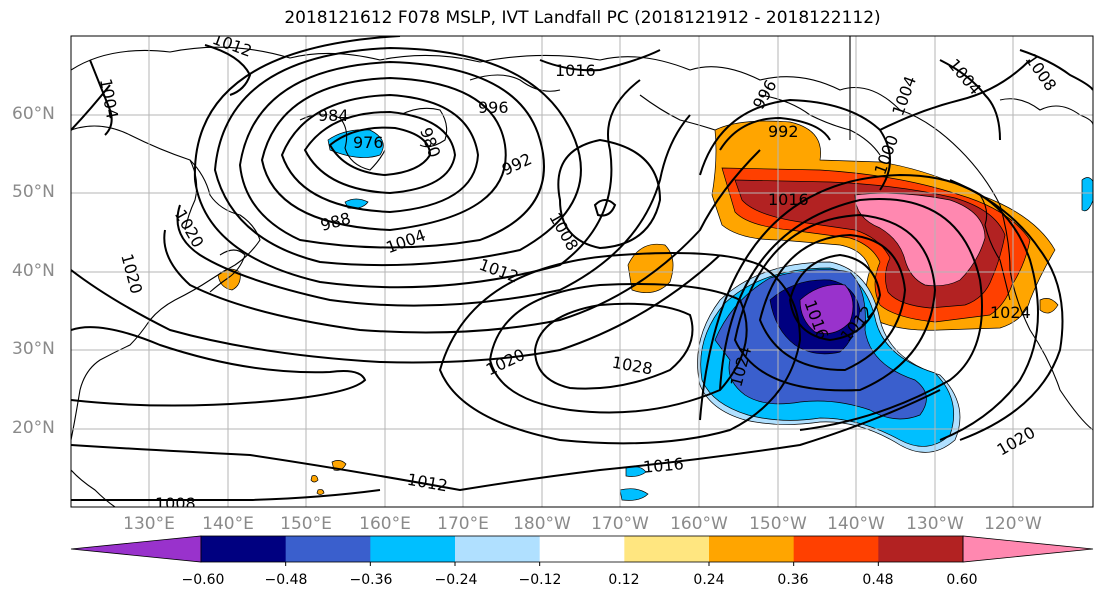 This screenshot has width=1105, height=601. Describe the element at coordinates (1028, 549) in the screenshot. I see `colorbar-extend-max` at that location.